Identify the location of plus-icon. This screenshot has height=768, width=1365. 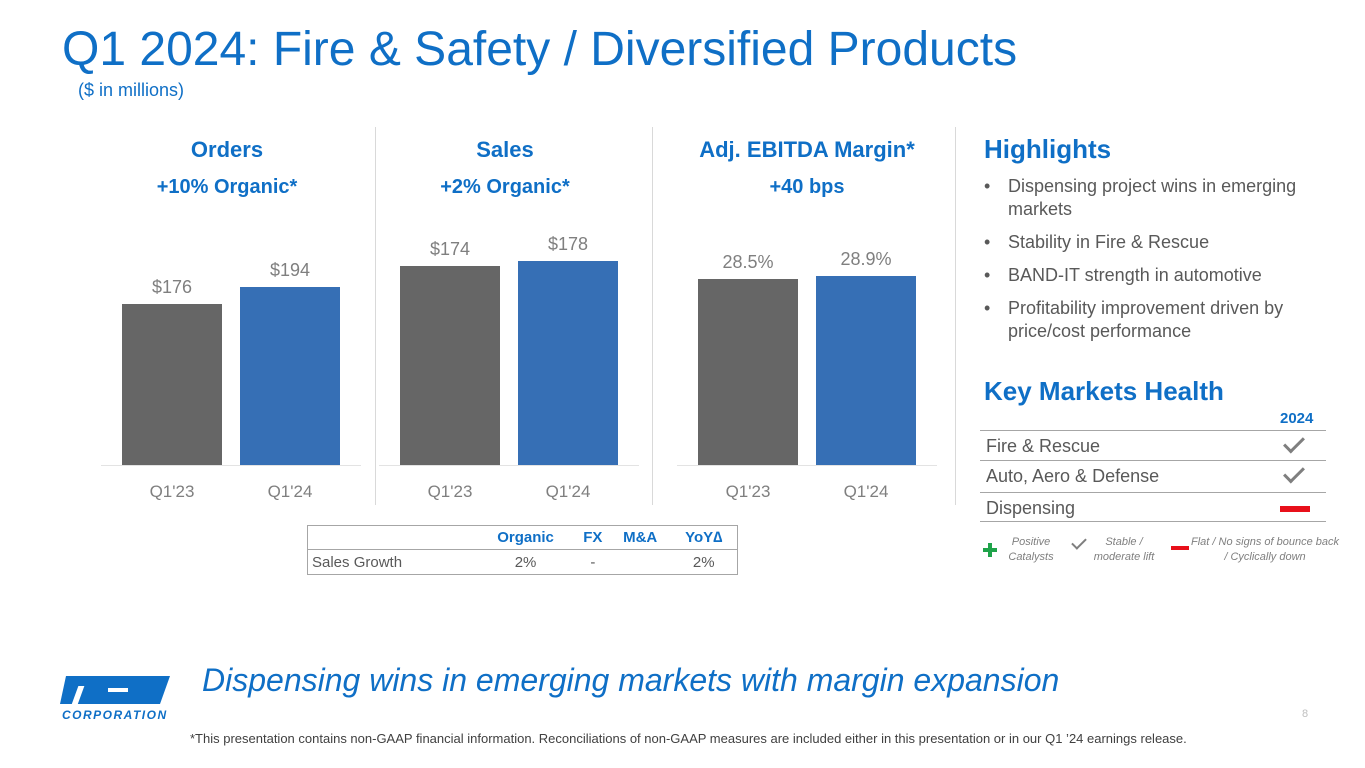
(990, 550).